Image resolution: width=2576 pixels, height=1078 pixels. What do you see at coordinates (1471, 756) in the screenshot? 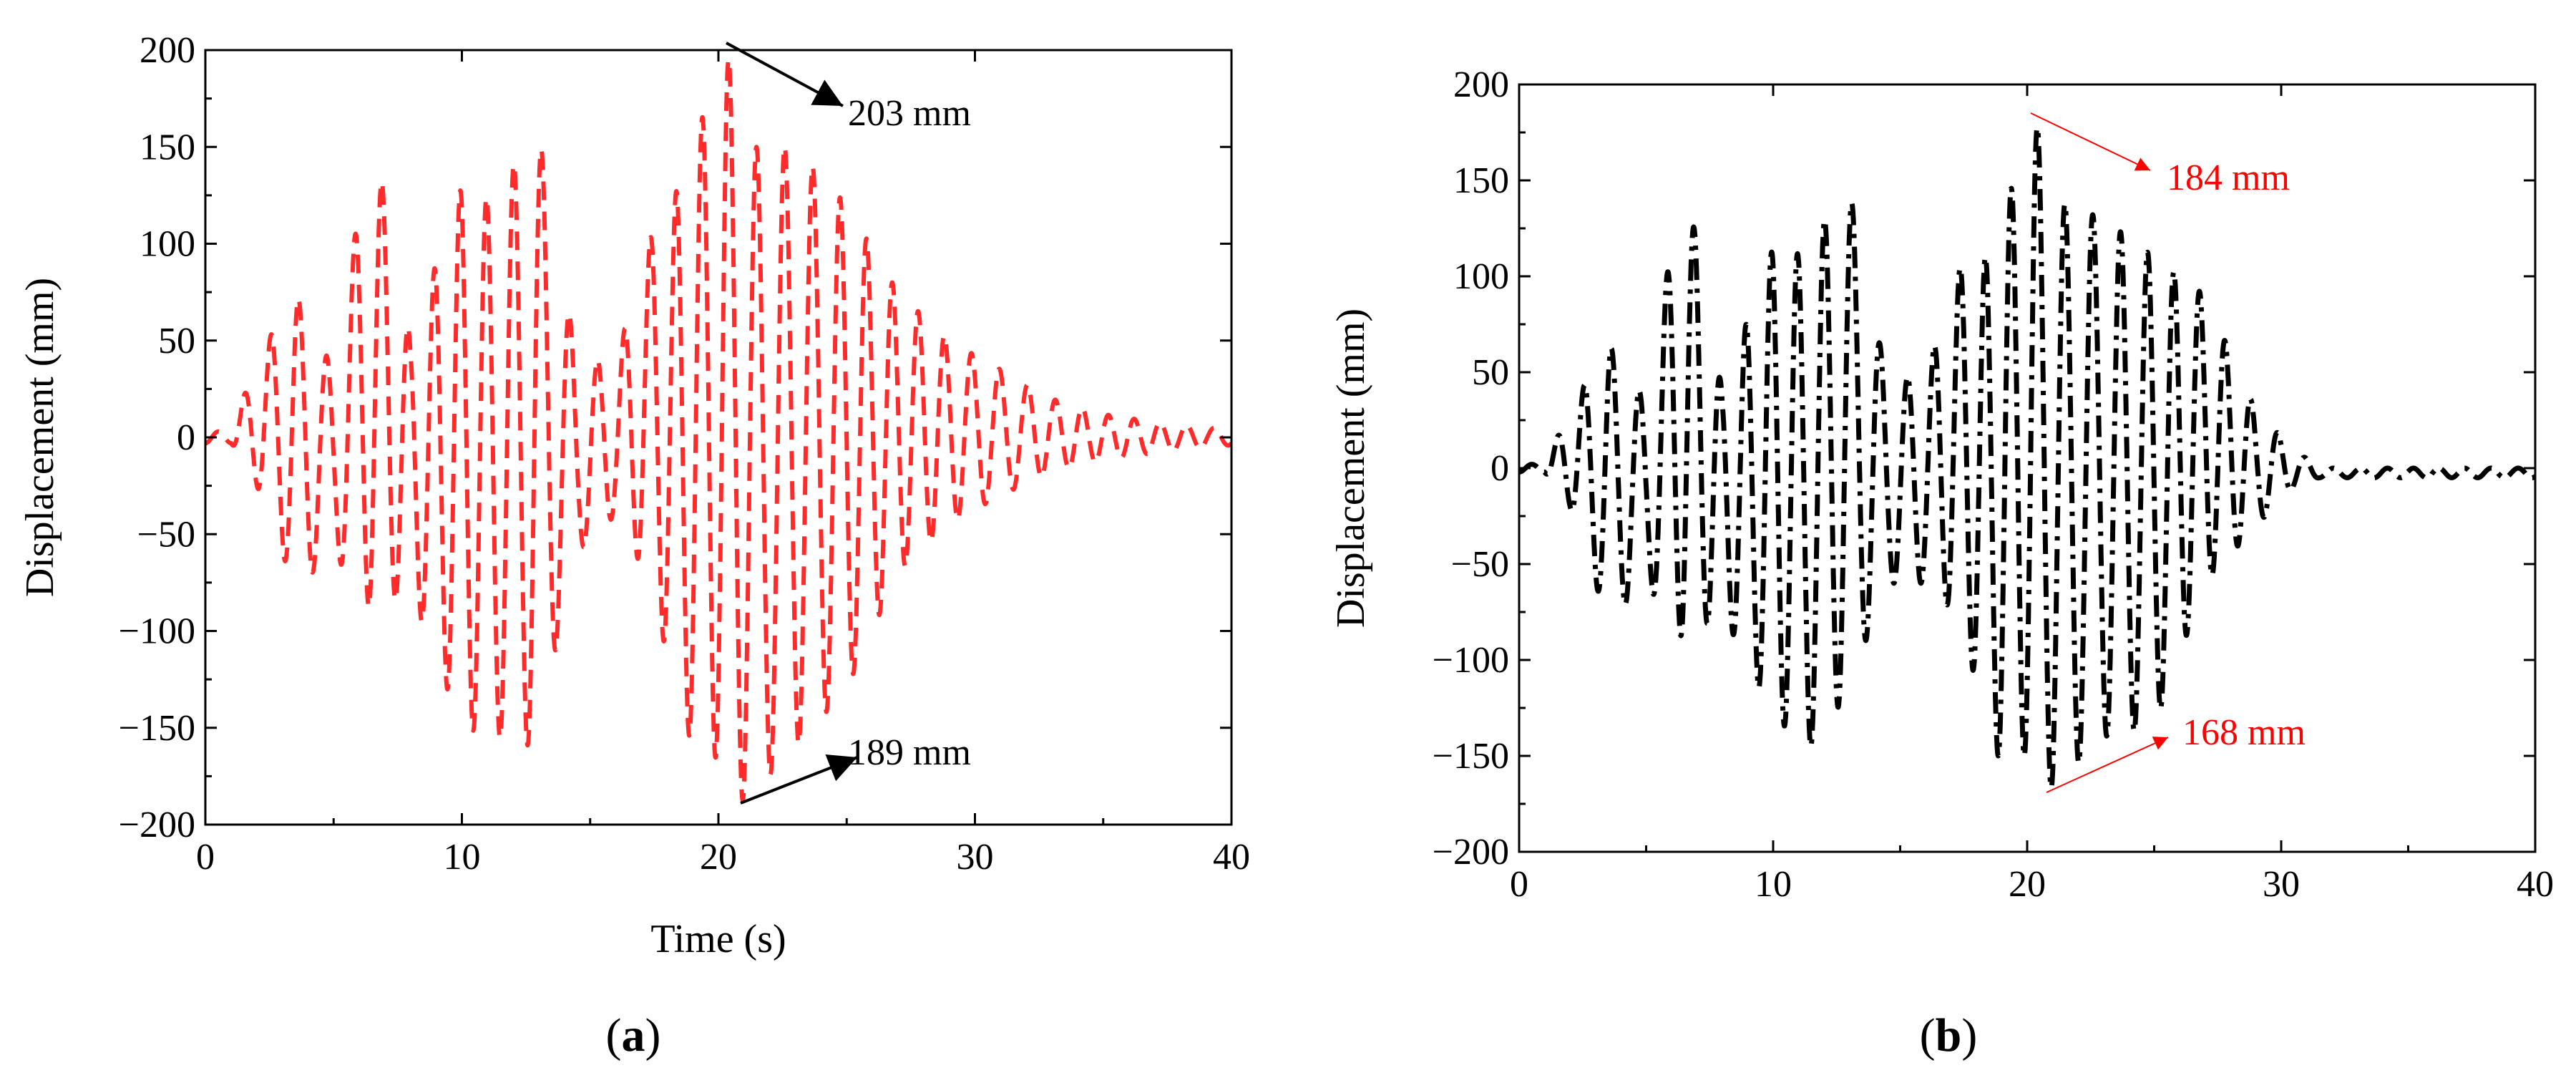
I see `y-tick-label-b-1: −150` at bounding box center [1471, 756].